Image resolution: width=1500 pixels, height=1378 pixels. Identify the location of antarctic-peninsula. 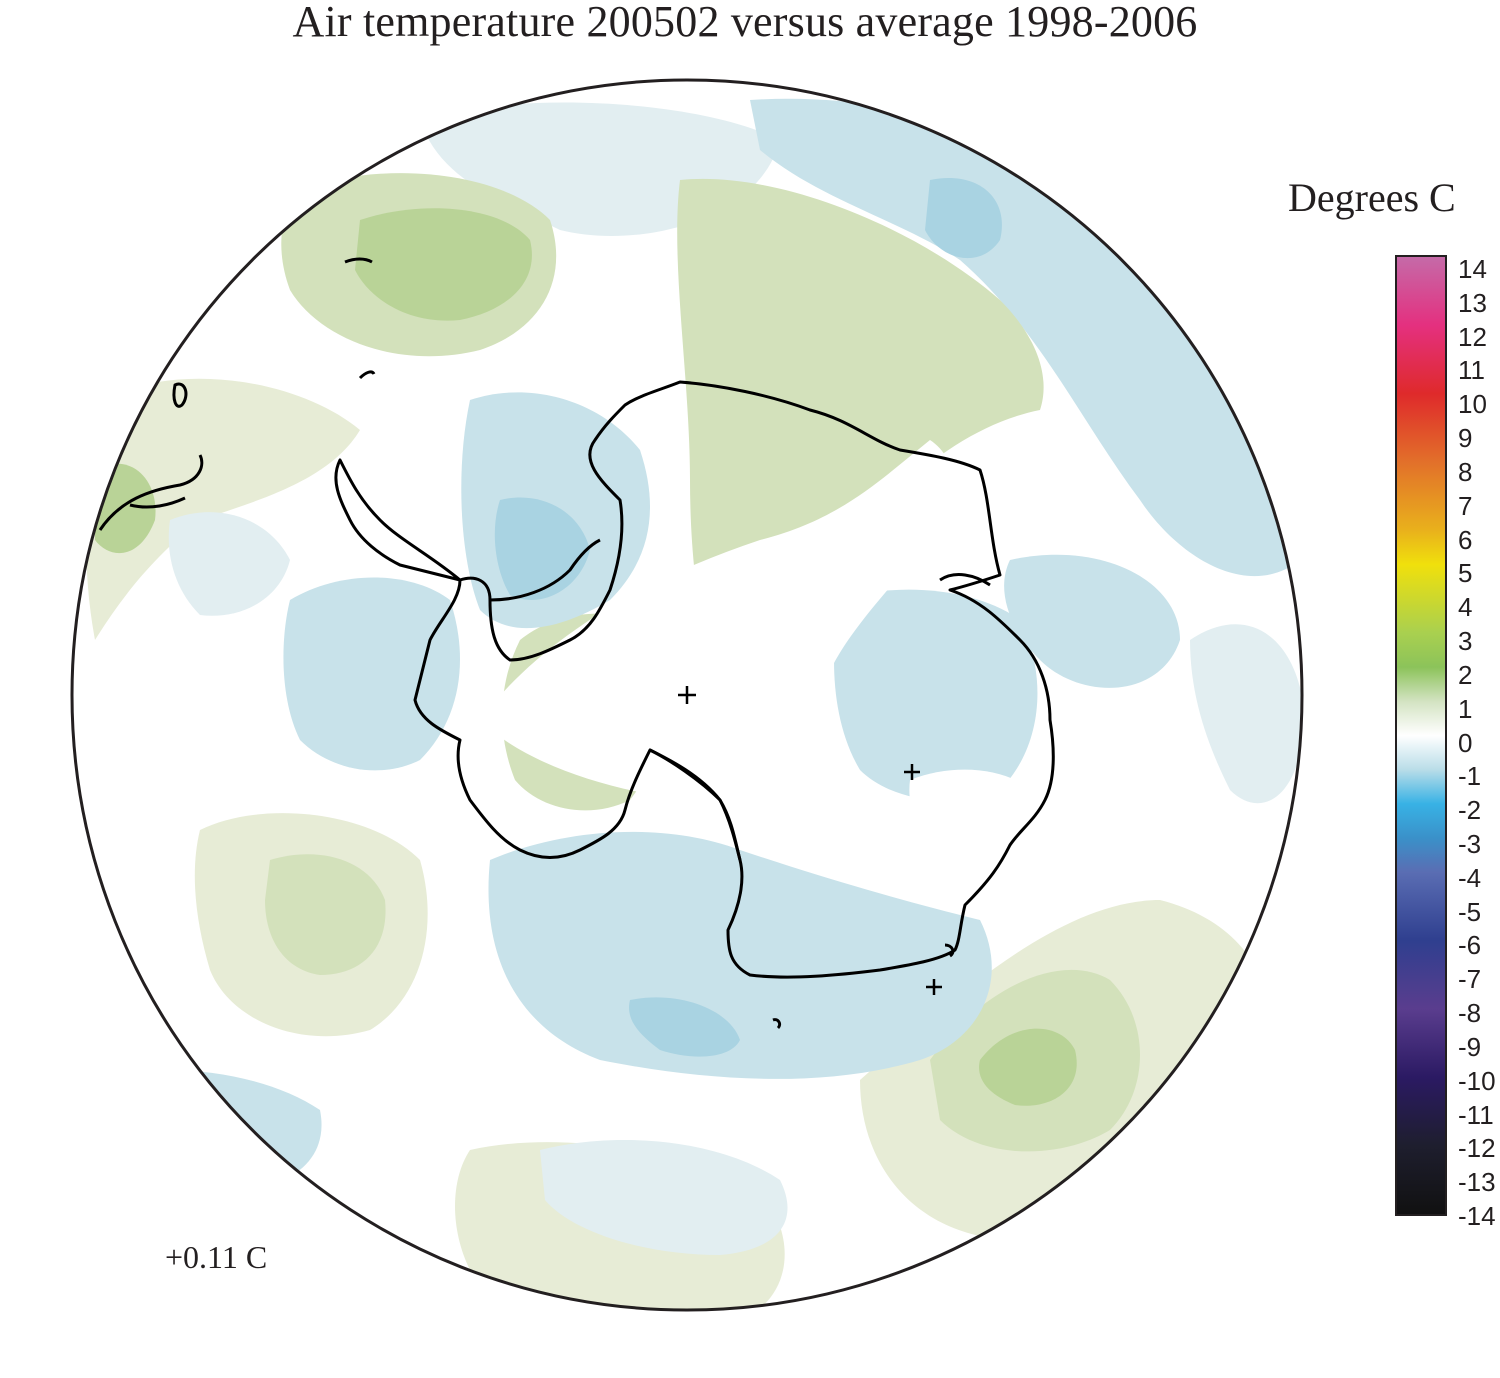
(397, 520).